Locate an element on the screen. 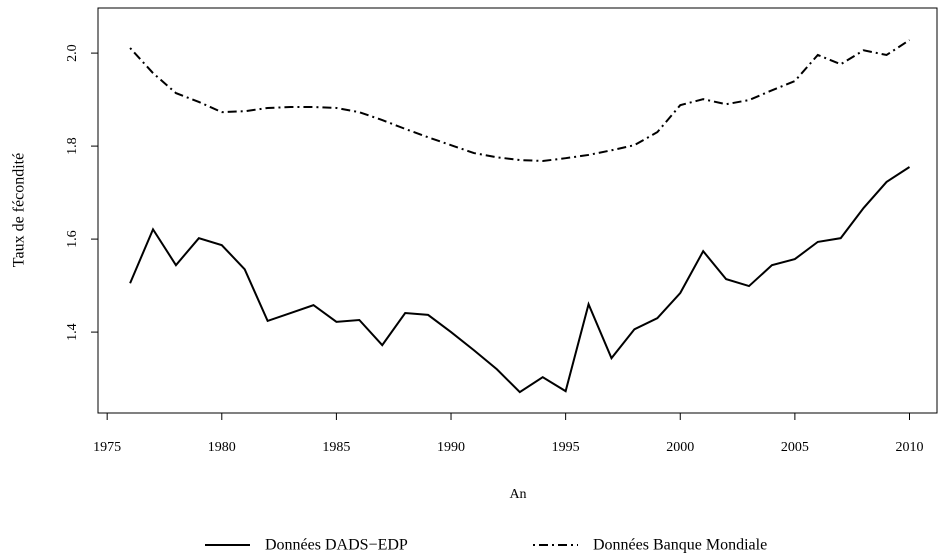 The height and width of the screenshot is (559, 938). x-tick-label: 1975 is located at coordinates (107, 447).